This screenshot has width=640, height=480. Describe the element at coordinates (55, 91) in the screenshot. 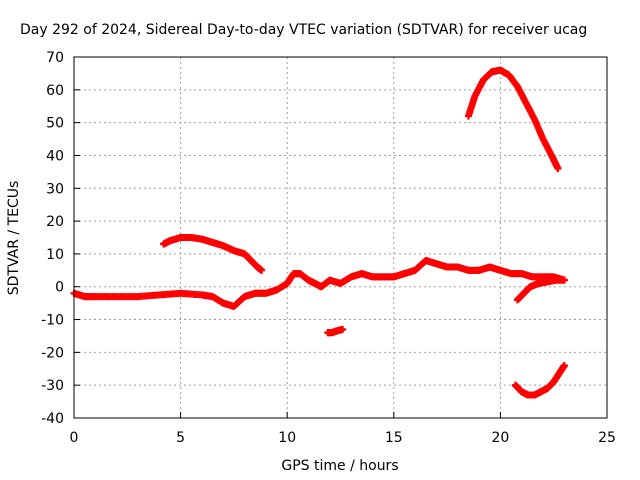

I see `y-tick-label: 60` at that location.